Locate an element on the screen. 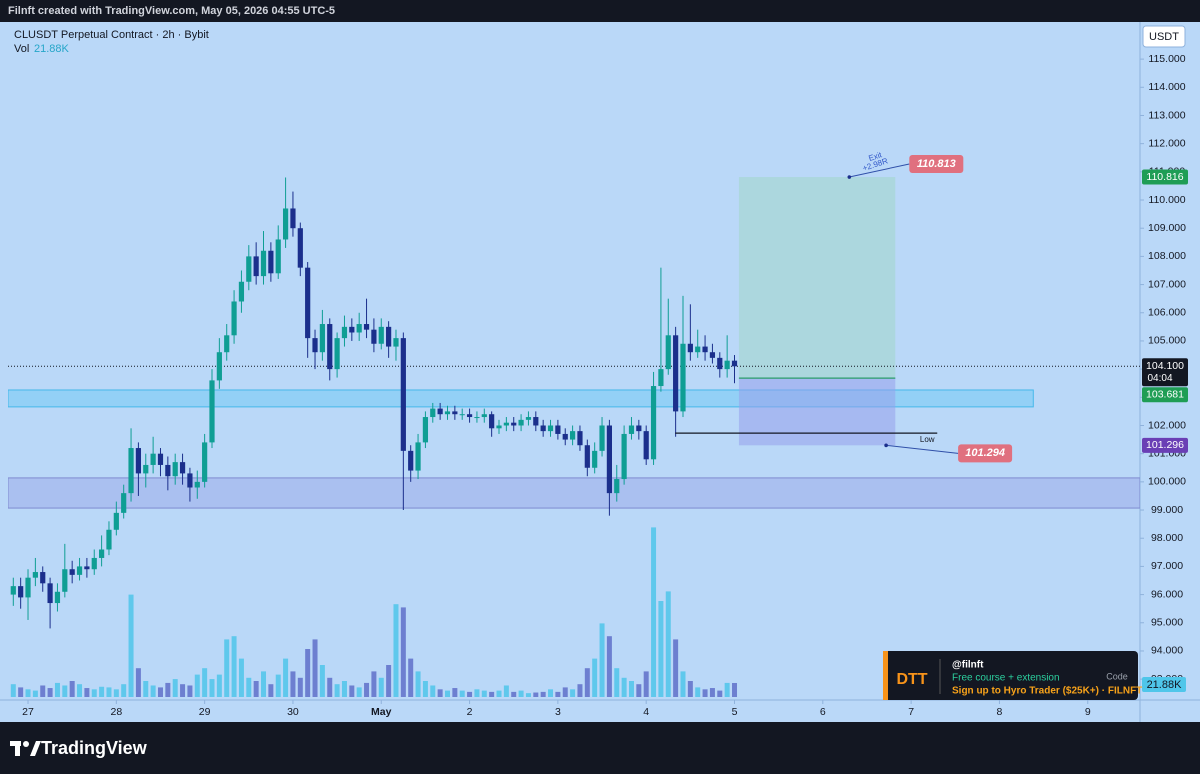  annotation-connector is located at coordinates (879, 170).